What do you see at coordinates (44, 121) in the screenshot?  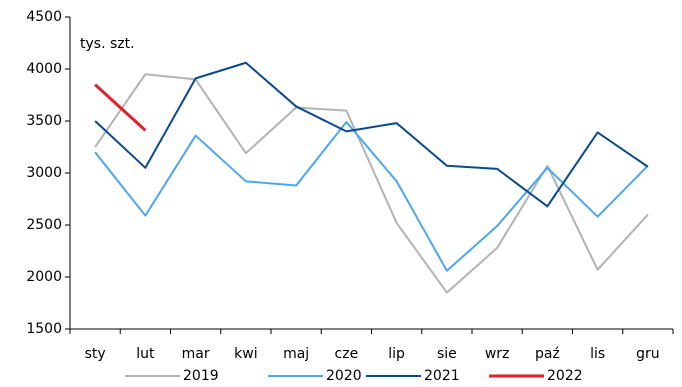 I see `y-tick-label: 3500` at bounding box center [44, 121].